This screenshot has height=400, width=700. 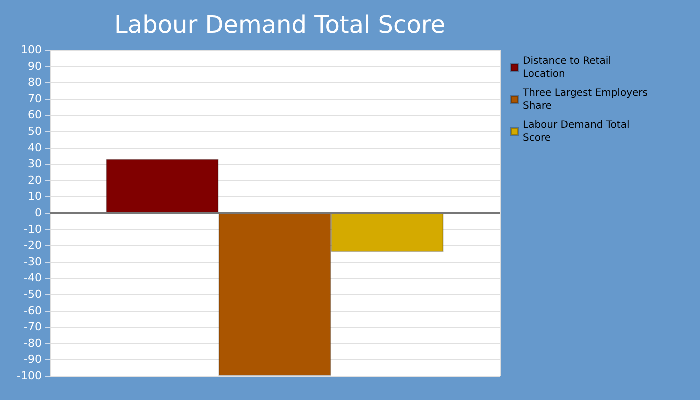 What do you see at coordinates (33, 343) in the screenshot?
I see `y-tick-label: -80` at bounding box center [33, 343].